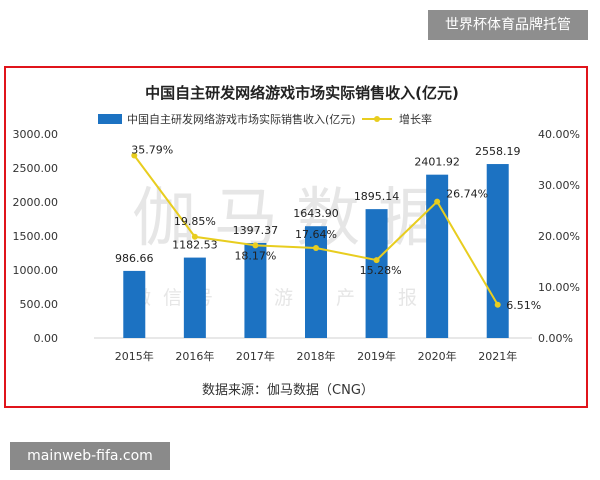 This screenshot has height=480, width=600. Describe the element at coordinates (523, 305) in the screenshot. I see `growth-rate-label: 6.51%` at that location.